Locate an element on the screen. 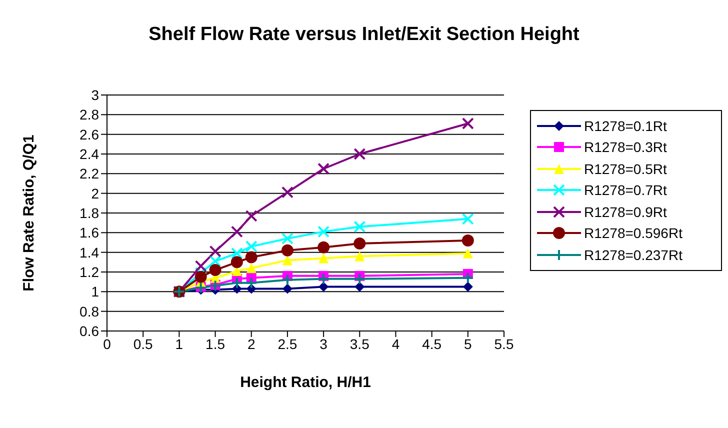 The image size is (728, 428). x-tick-label: 3 is located at coordinates (324, 344).